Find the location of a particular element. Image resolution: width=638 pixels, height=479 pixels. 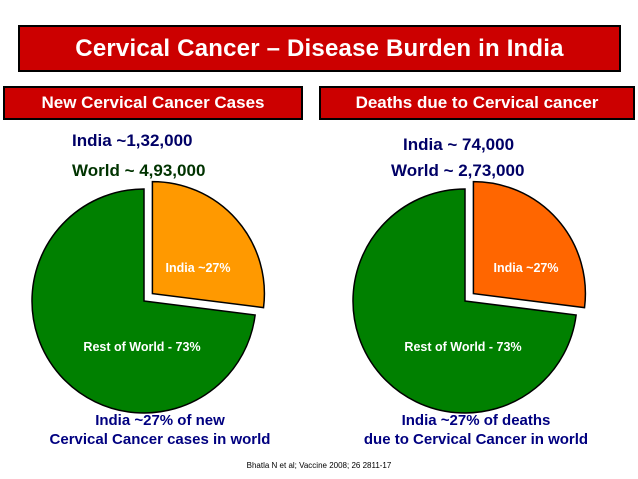

deaths-caption-line2: due to Cervical Cancer in world is located at coordinates (476, 439).